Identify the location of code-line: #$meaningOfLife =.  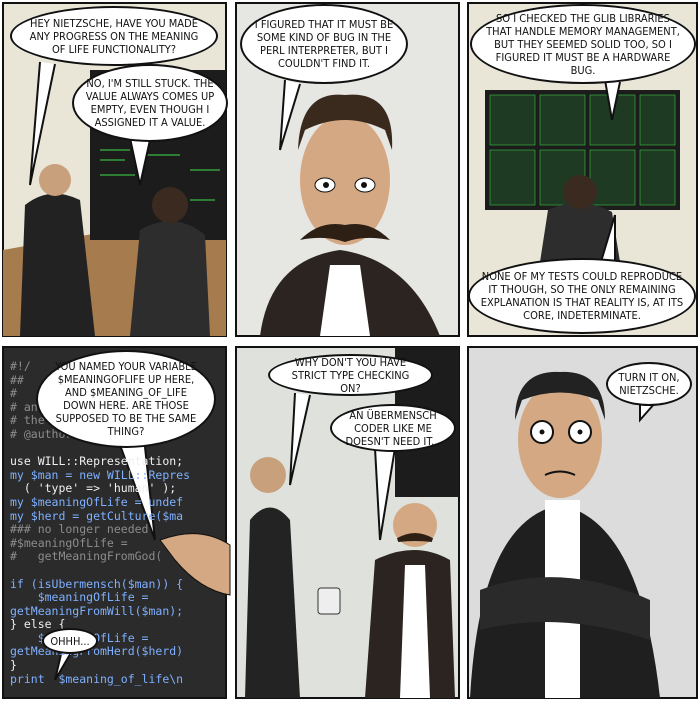
(69, 542).